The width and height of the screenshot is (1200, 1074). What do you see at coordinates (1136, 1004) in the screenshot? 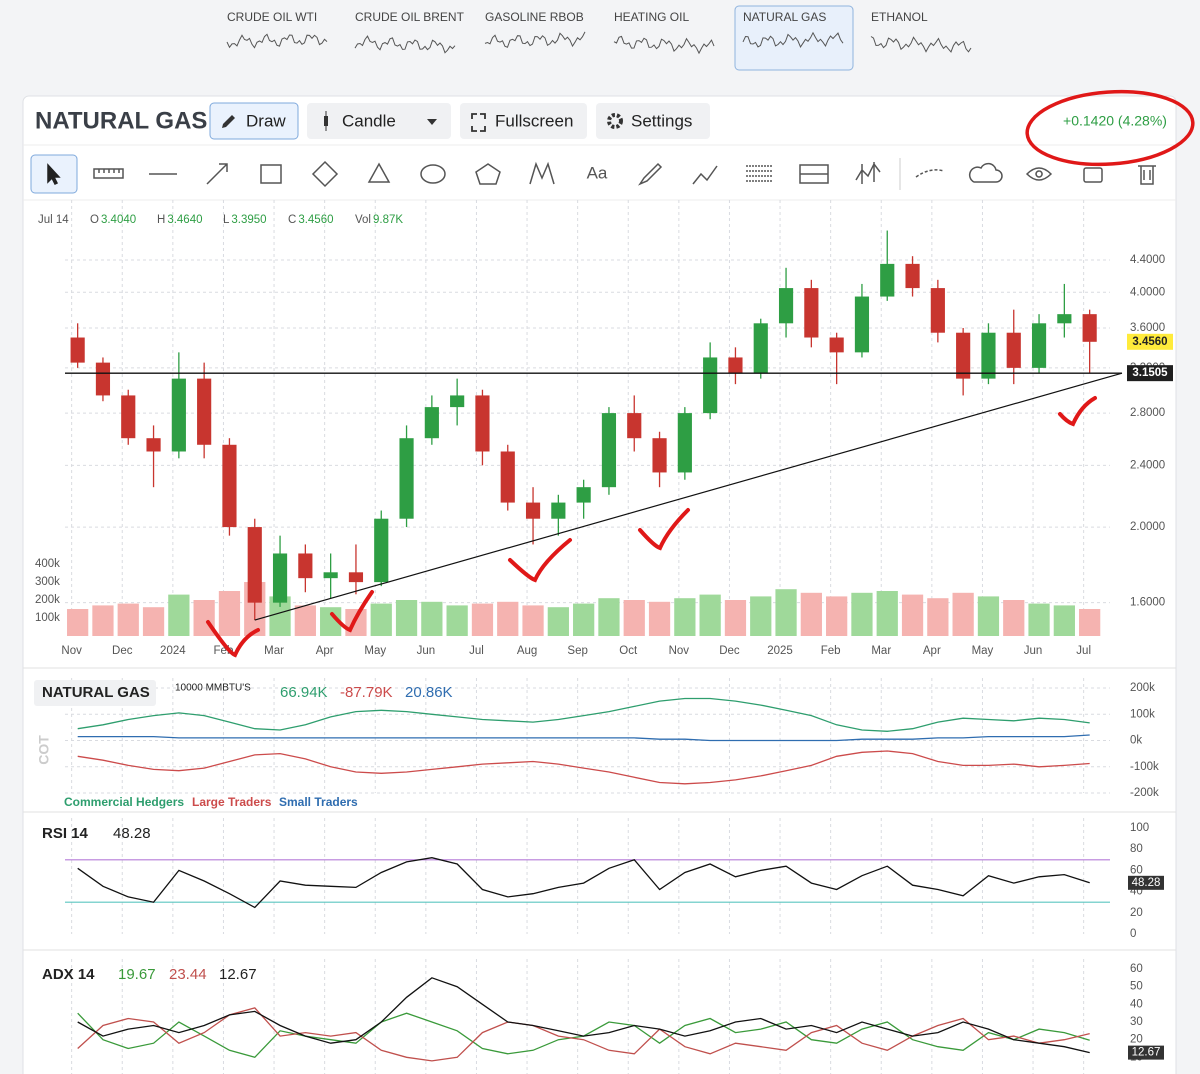
I see `y-tick-label: 40` at bounding box center [1136, 1004].